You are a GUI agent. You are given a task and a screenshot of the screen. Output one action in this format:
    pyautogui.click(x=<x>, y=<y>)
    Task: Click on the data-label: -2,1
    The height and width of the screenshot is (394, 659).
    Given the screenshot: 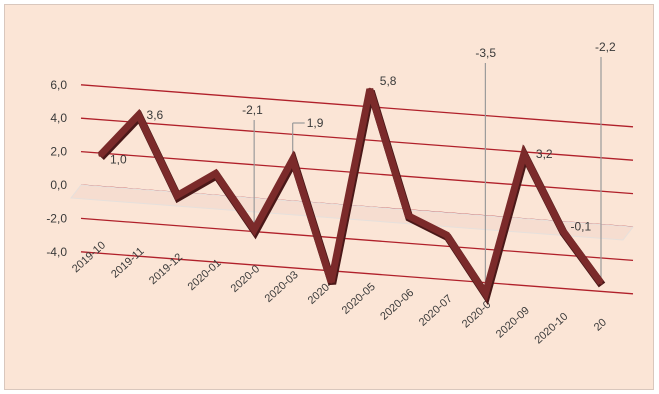 What is the action you would take?
    pyautogui.click(x=252, y=110)
    